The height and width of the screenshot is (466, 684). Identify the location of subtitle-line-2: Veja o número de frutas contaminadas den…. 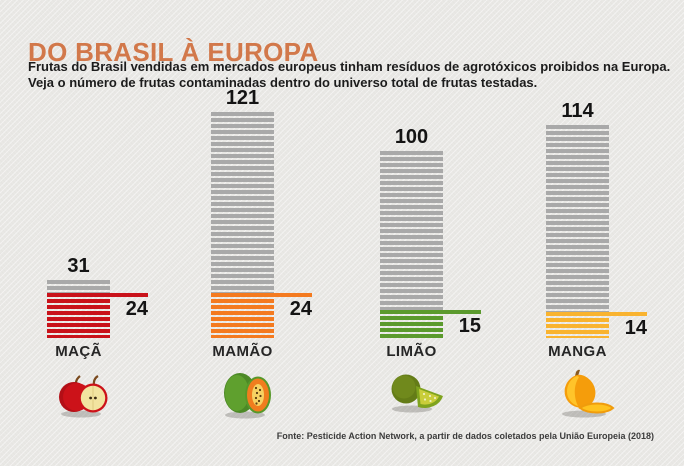
(283, 82).